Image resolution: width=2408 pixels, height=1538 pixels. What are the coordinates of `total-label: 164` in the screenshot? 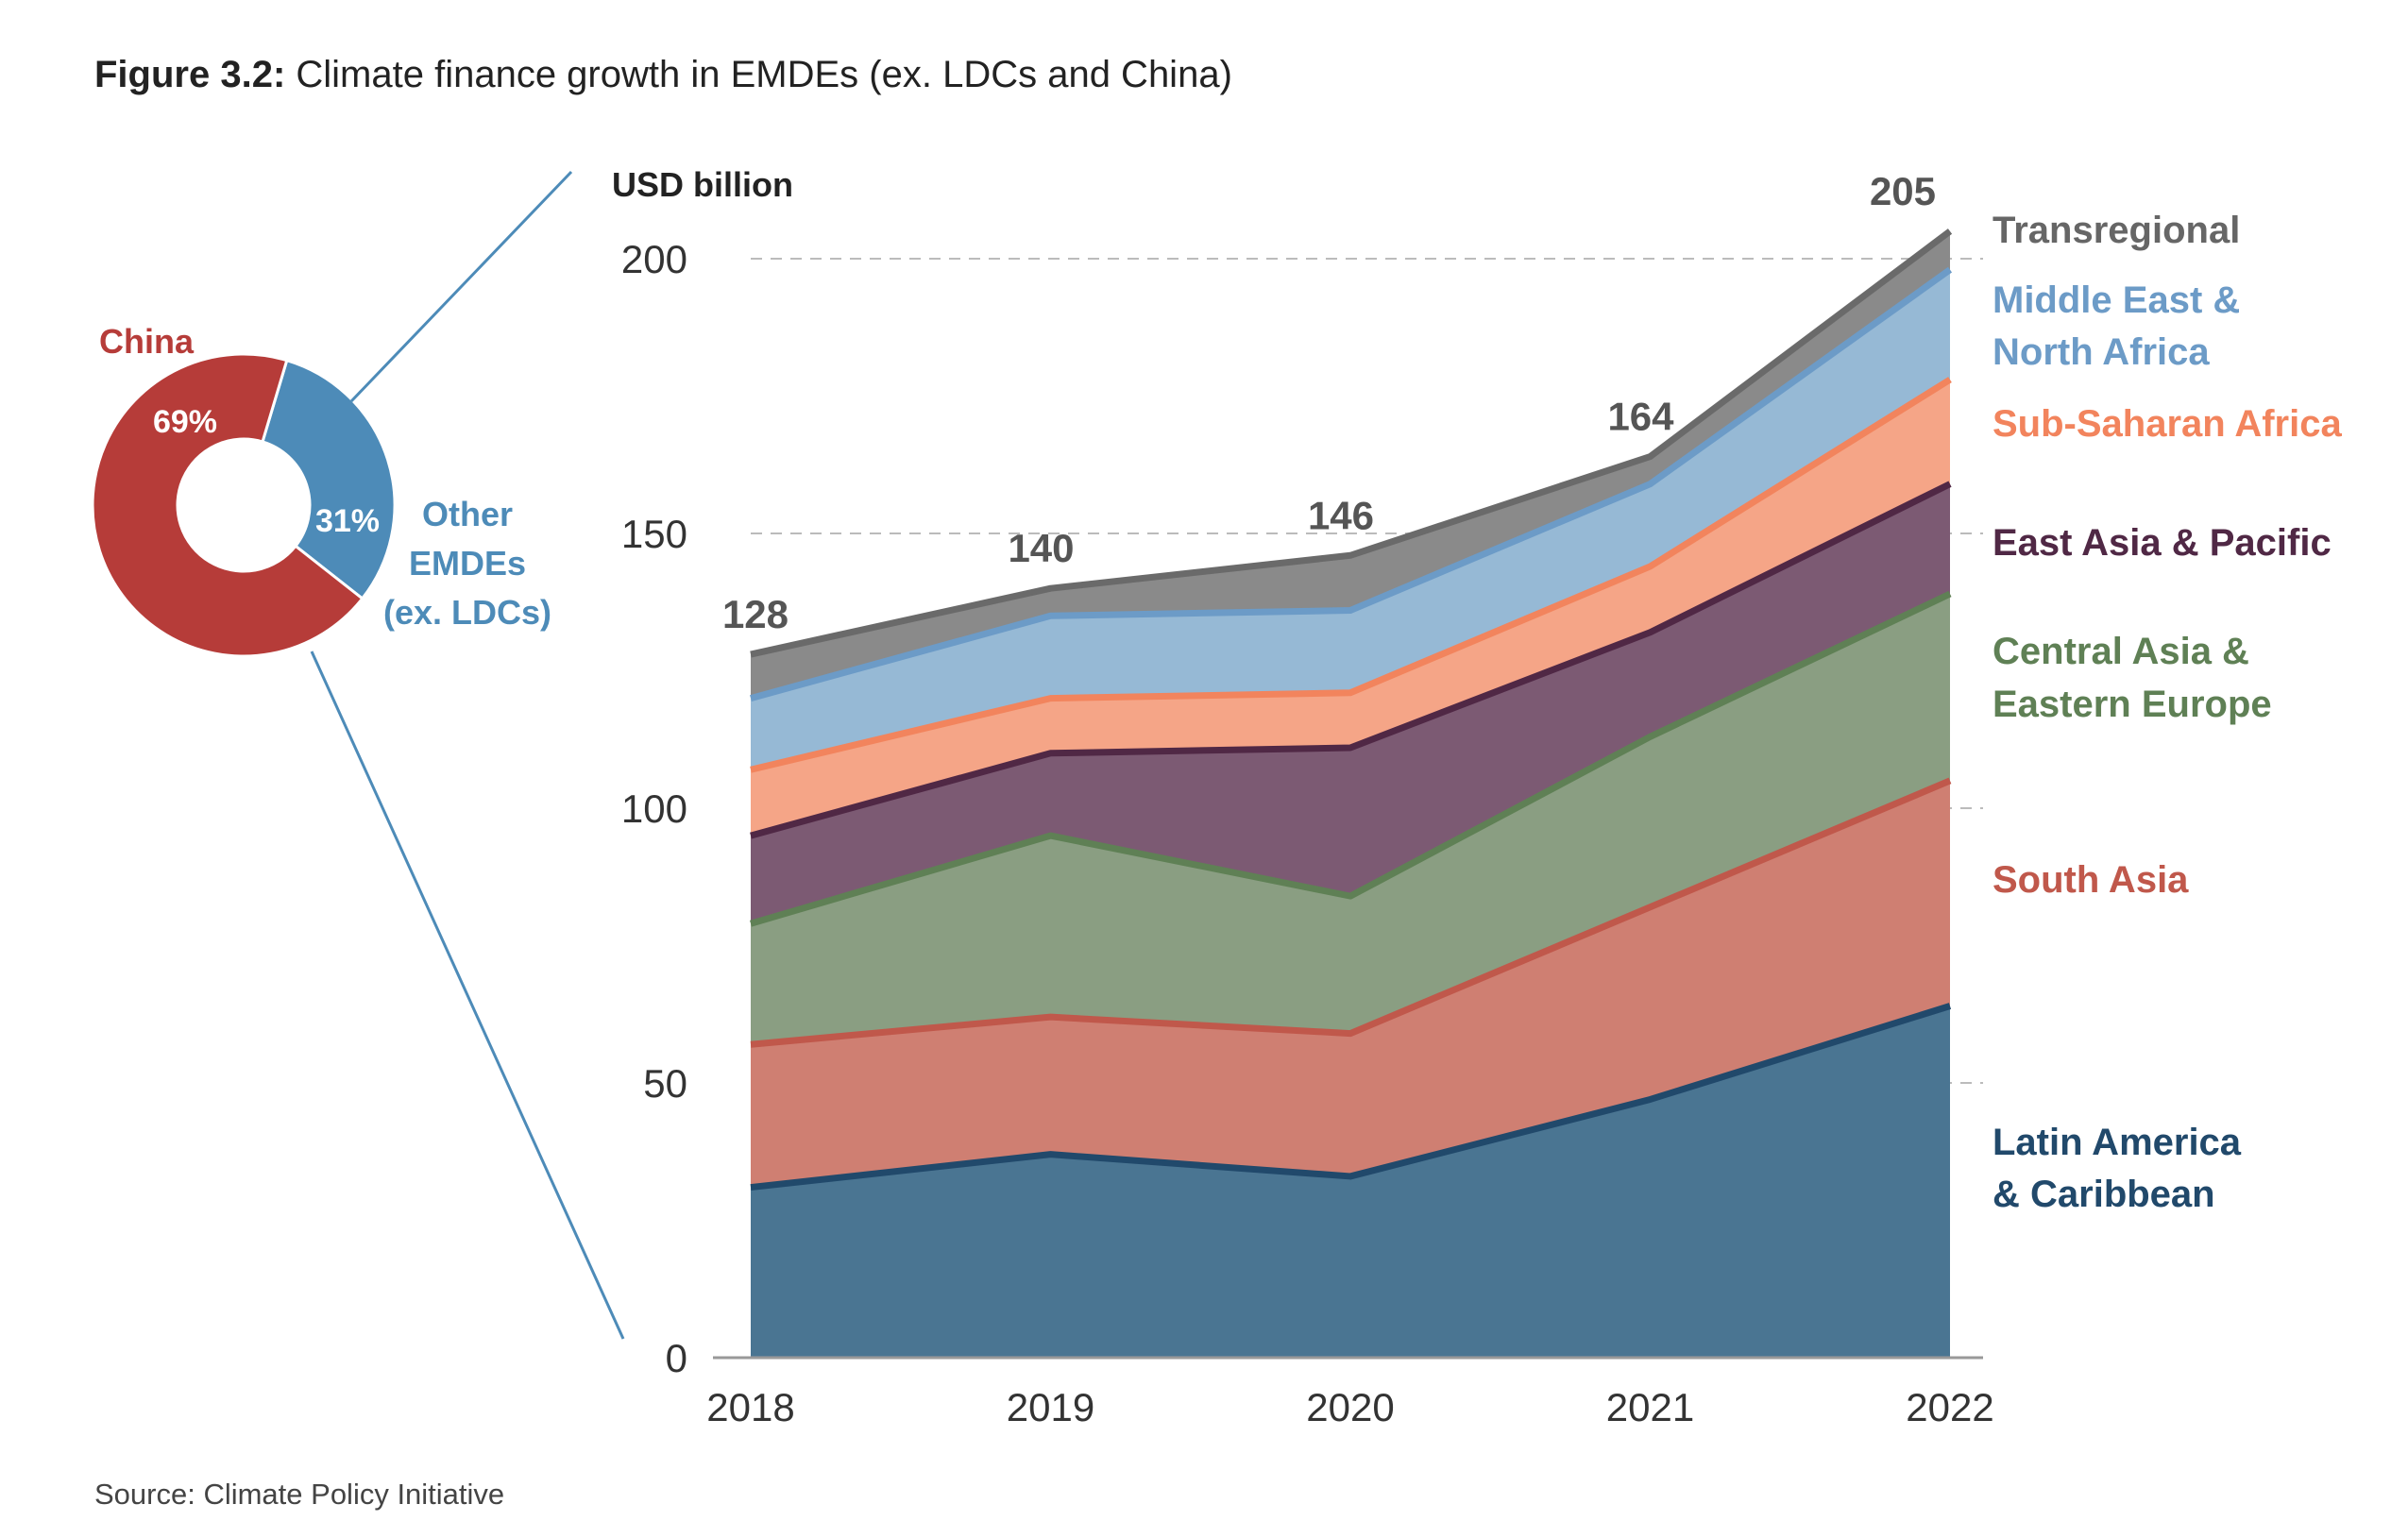 It's located at (1640, 417).